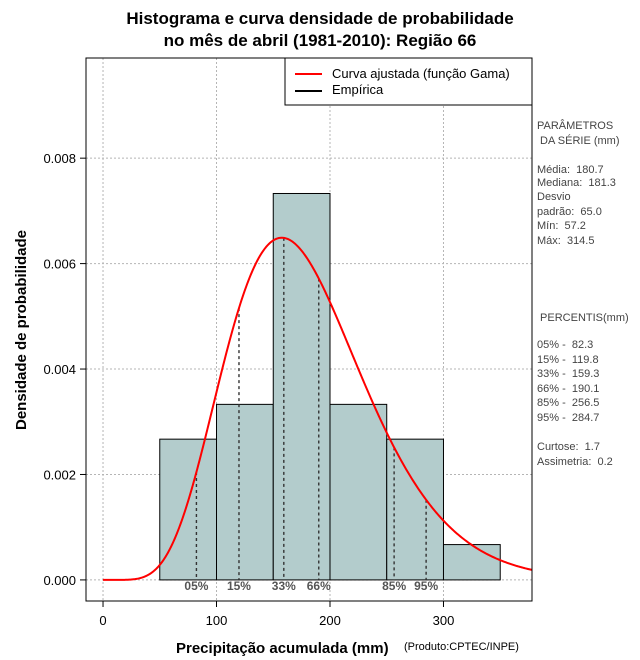  I want to click on legend: Curva ajustada (função Gama) Empírica, so click(408, 81).